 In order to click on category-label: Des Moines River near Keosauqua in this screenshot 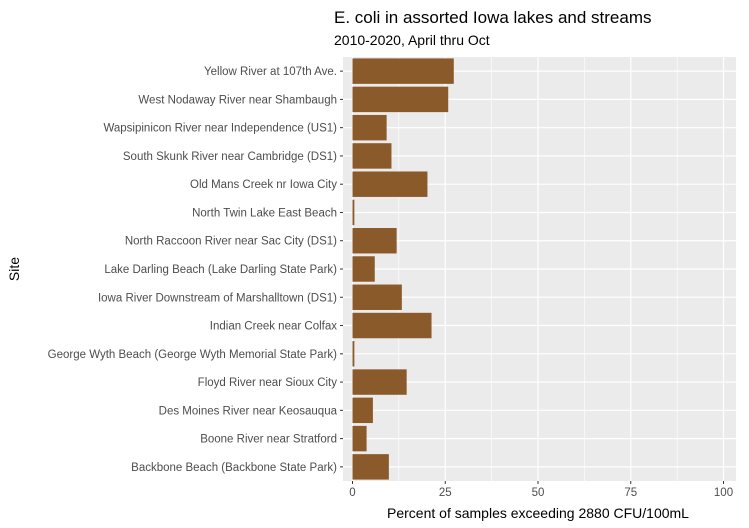, I will do `click(248, 411)`.